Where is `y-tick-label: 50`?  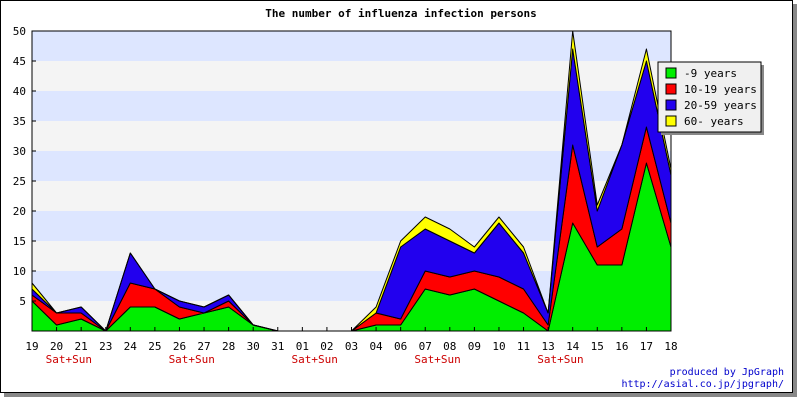
y-tick-label: 50 is located at coordinates (19, 31).